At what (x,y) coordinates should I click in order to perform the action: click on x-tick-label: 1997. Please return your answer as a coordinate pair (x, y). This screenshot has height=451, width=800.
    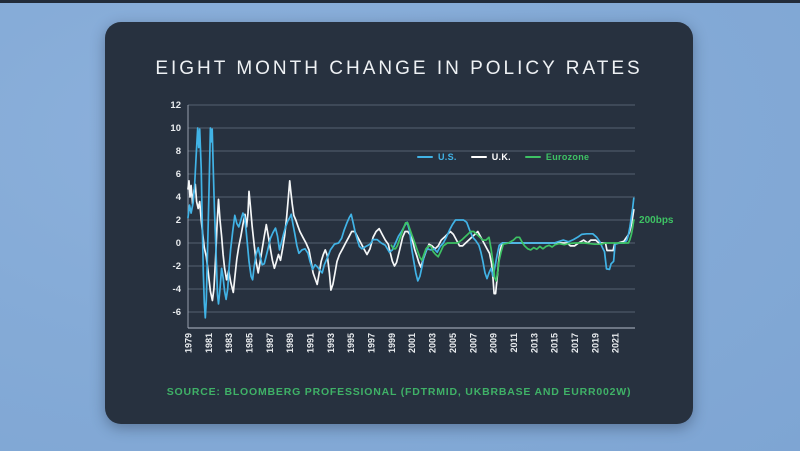
    Looking at the image, I should click on (372, 343).